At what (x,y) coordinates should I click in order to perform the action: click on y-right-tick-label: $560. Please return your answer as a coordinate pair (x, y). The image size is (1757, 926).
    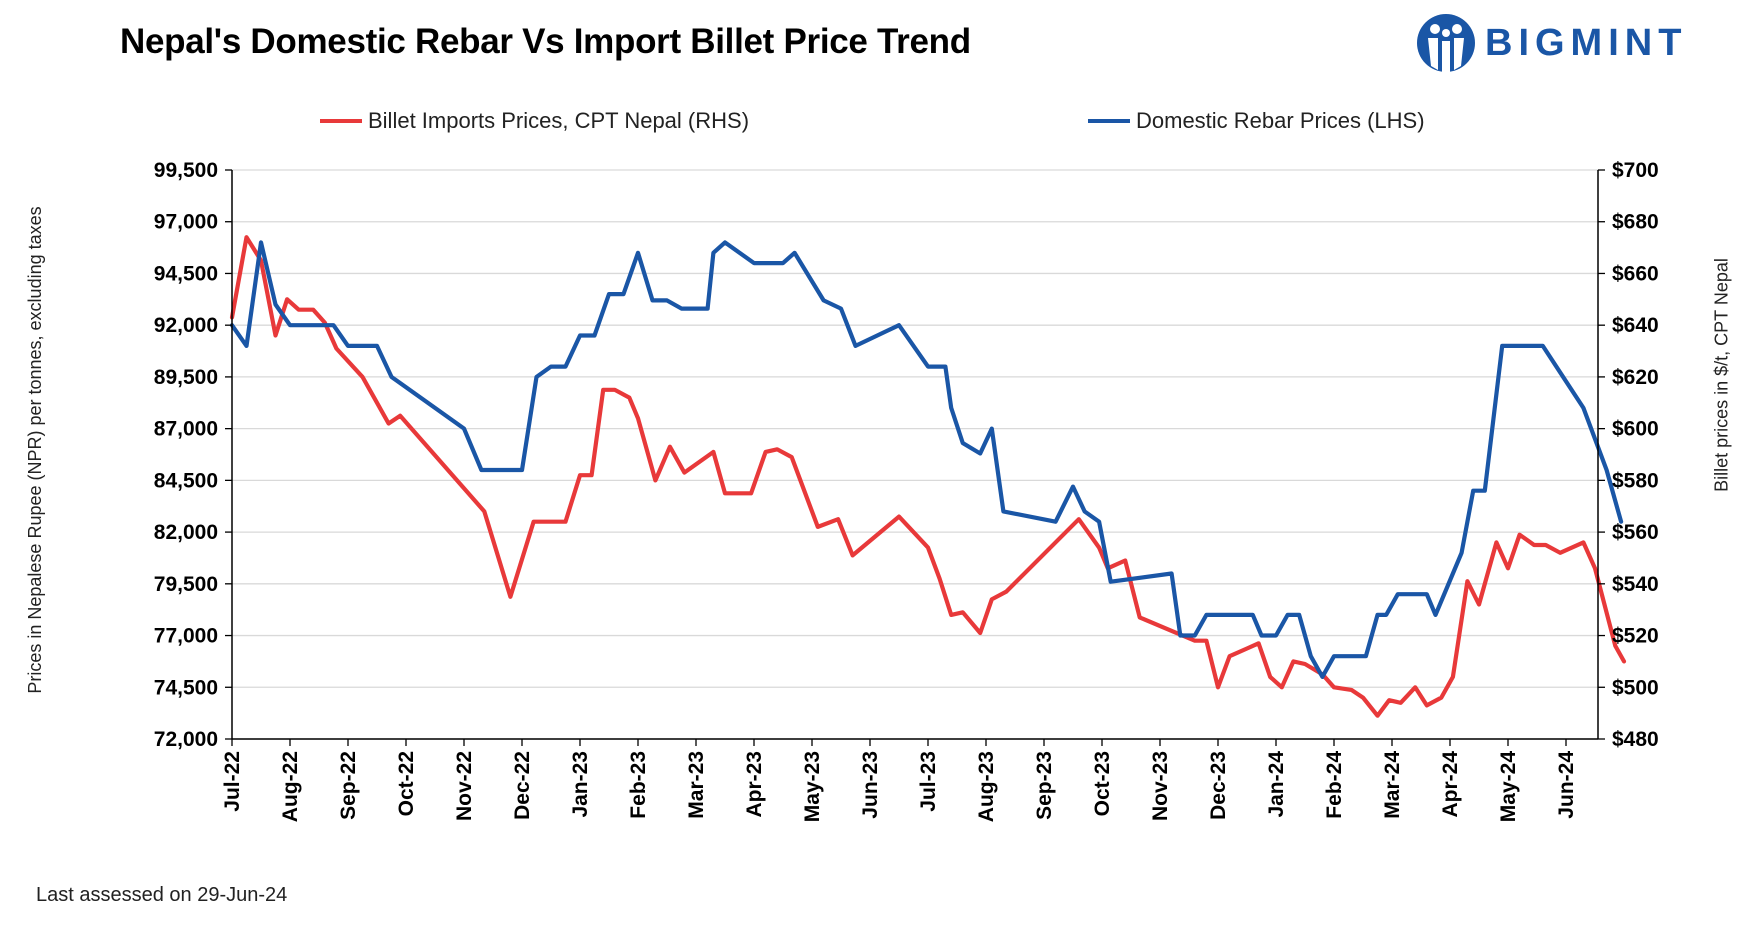
    Looking at the image, I should click on (1635, 532).